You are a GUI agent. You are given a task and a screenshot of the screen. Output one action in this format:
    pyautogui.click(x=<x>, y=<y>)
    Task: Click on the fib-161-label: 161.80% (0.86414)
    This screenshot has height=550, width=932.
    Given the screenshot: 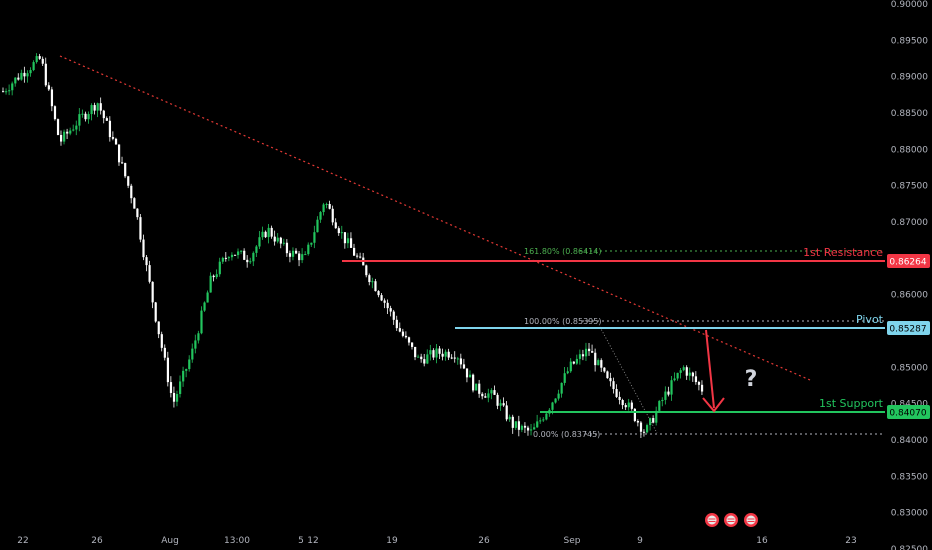 What is the action you would take?
    pyautogui.click(x=562, y=251)
    